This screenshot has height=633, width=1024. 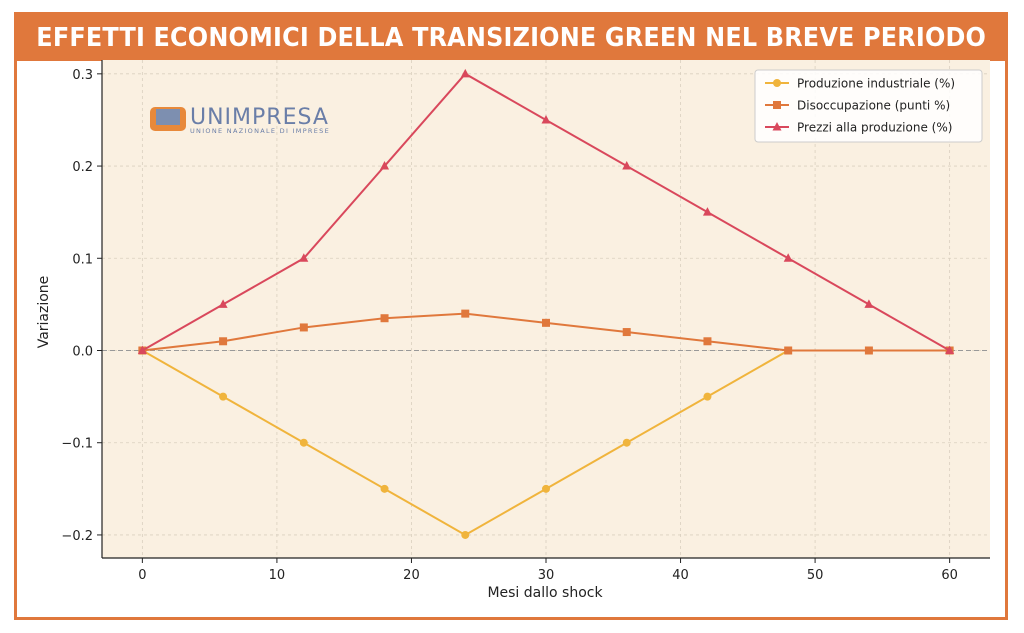 What do you see at coordinates (876, 84) in the screenshot?
I see `legend-label: Produzione industriale (%)` at bounding box center [876, 84].